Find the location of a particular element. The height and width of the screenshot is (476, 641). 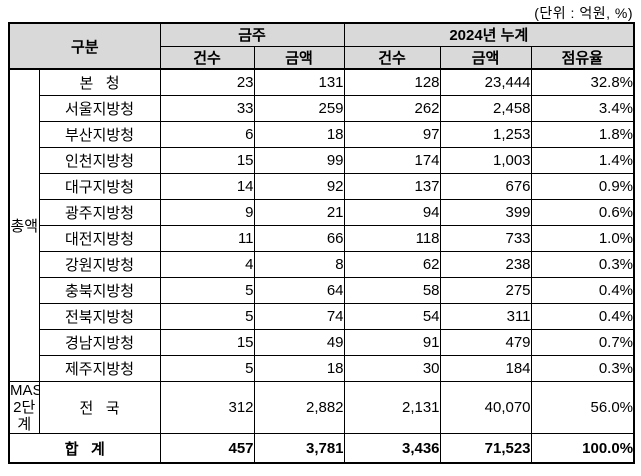

week-cases-cell: 15 is located at coordinates (207, 342).